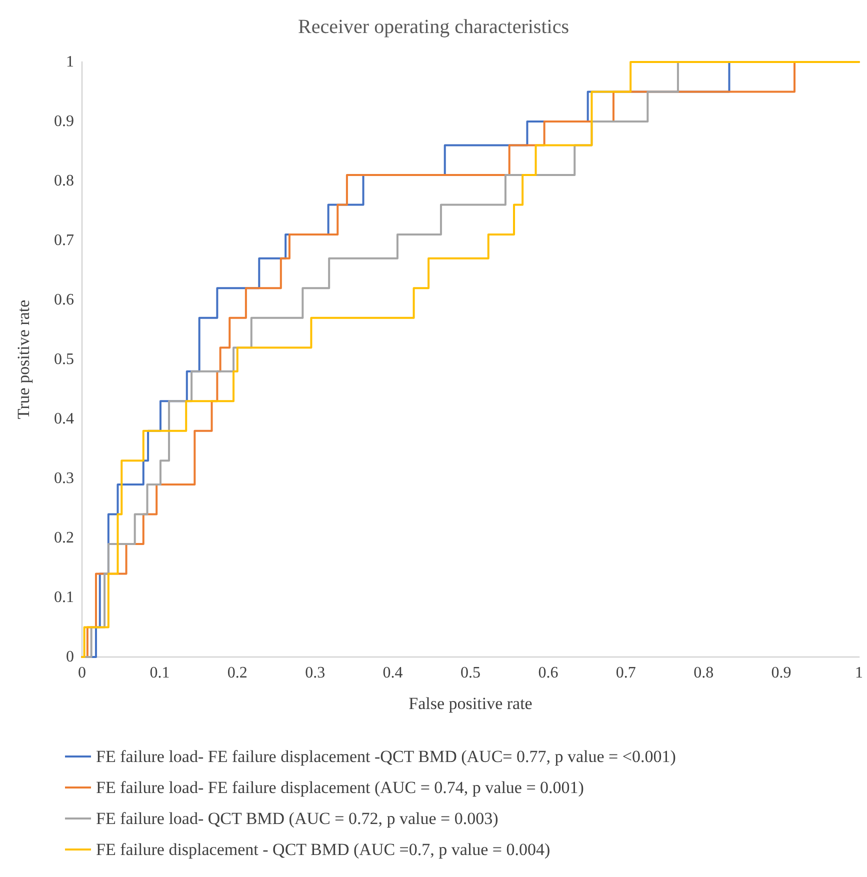 The width and height of the screenshot is (867, 877). Describe the element at coordinates (548, 673) in the screenshot. I see `x-tick-label: 0.6` at that location.